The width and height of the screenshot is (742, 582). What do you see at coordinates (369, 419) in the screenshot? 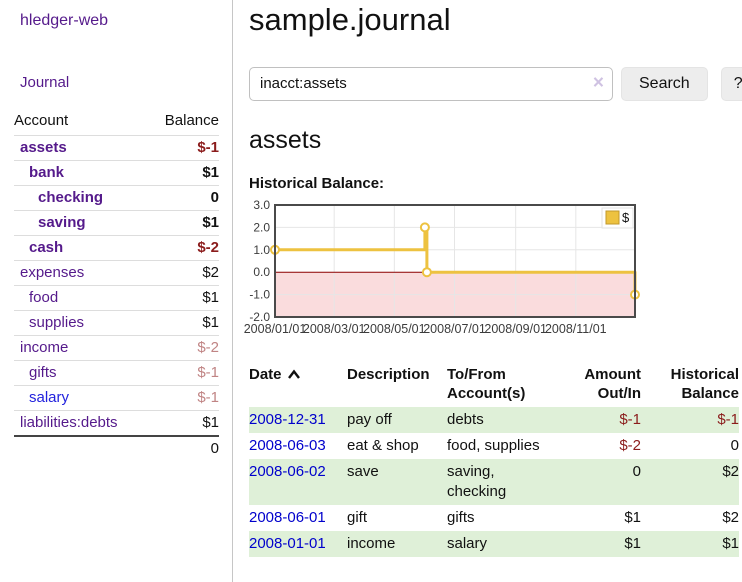
I see `transaction-description: pay off` at bounding box center [369, 419].